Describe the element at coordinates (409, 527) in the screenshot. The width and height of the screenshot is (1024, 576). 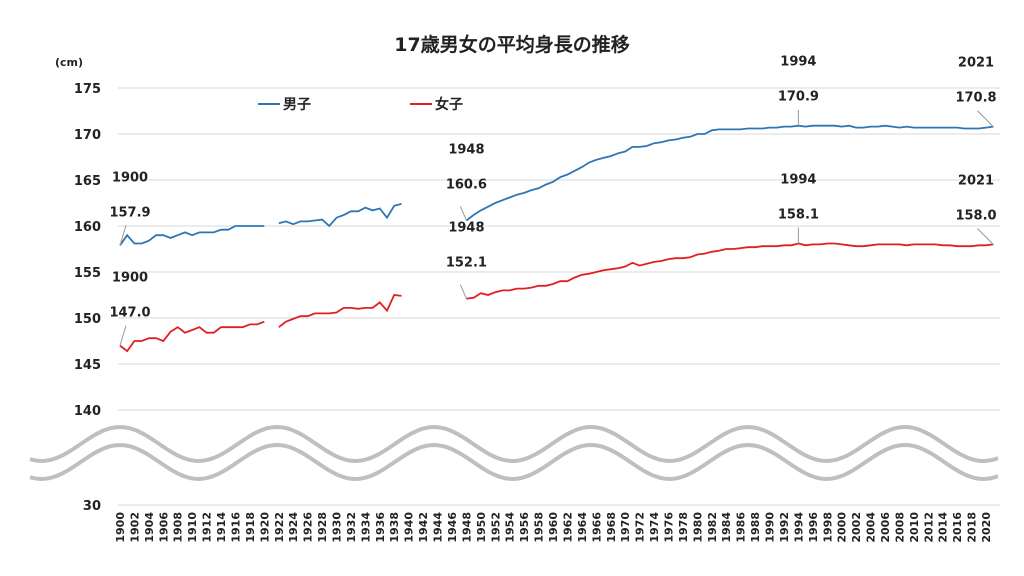
I see `x-tick-label: 1940` at that location.